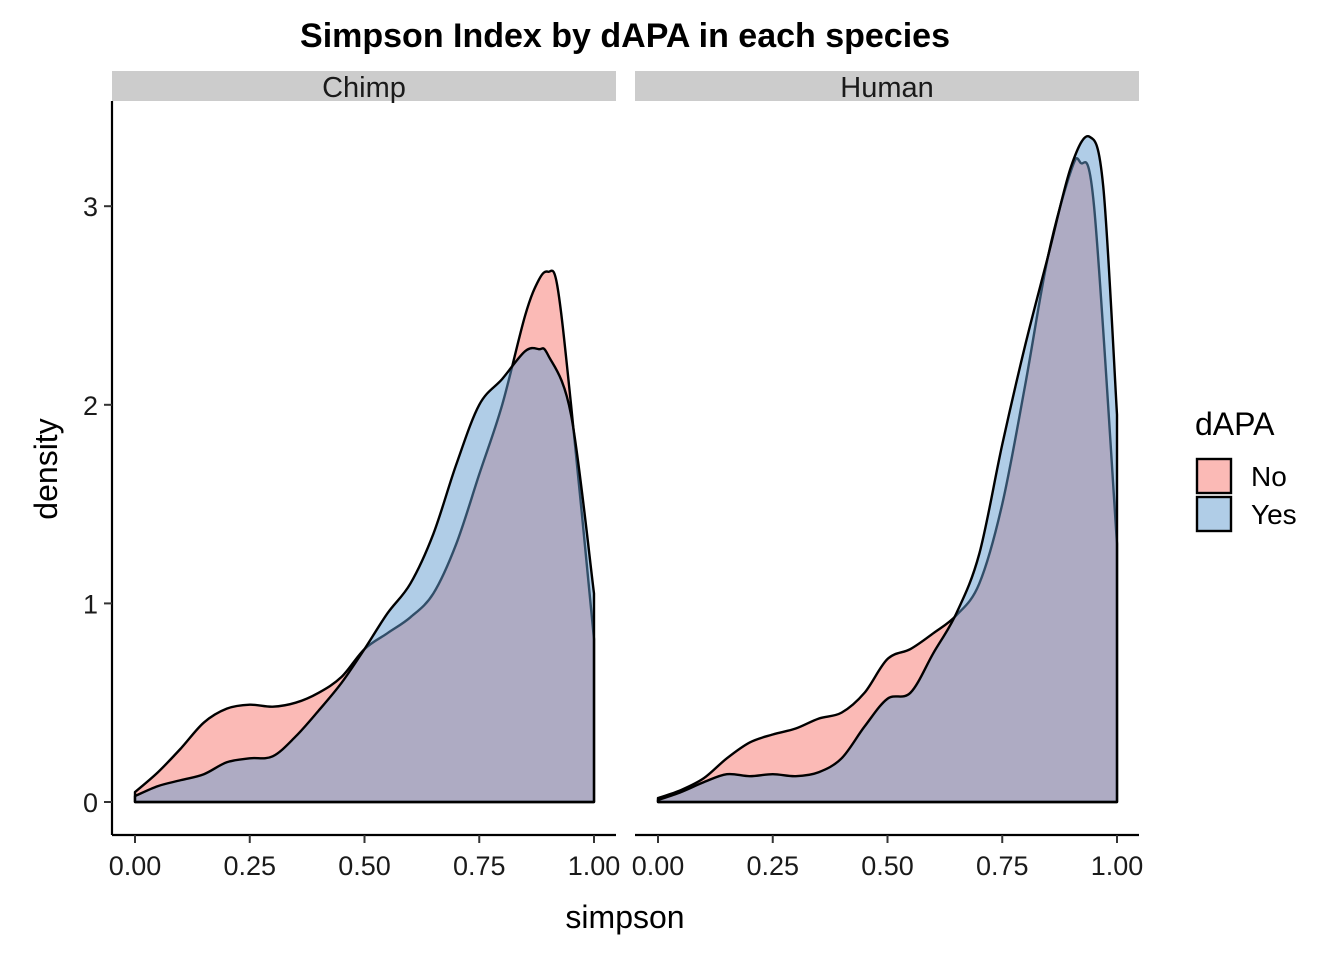 This screenshot has width=1344, height=960. I want to click on y-axis: 0 1 2 3, so click(98, 468).